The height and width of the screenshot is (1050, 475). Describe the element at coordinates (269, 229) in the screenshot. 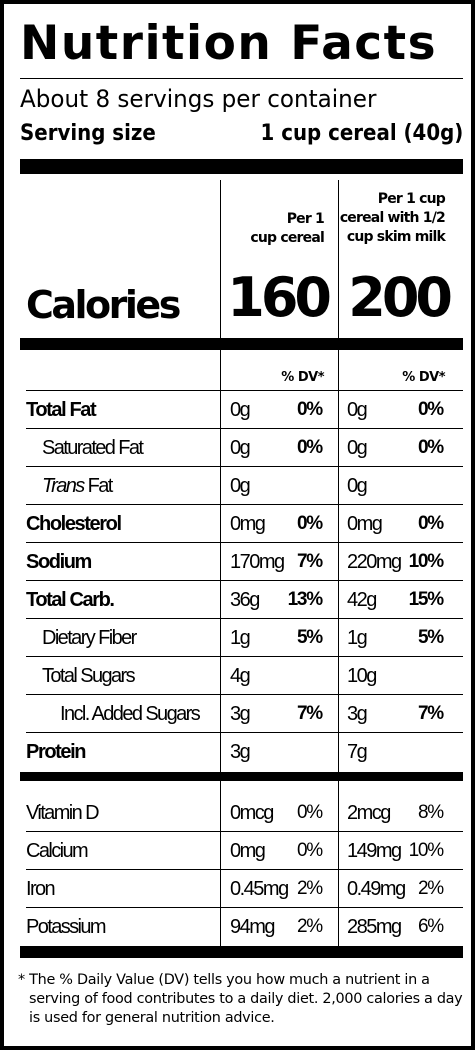

I see `column-heading-per-cup: Per 1 cup cereal` at that location.